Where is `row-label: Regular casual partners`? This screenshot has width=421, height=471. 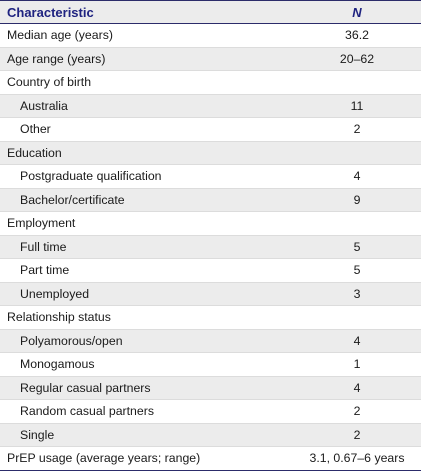 row-label: Regular casual partners is located at coordinates (85, 387).